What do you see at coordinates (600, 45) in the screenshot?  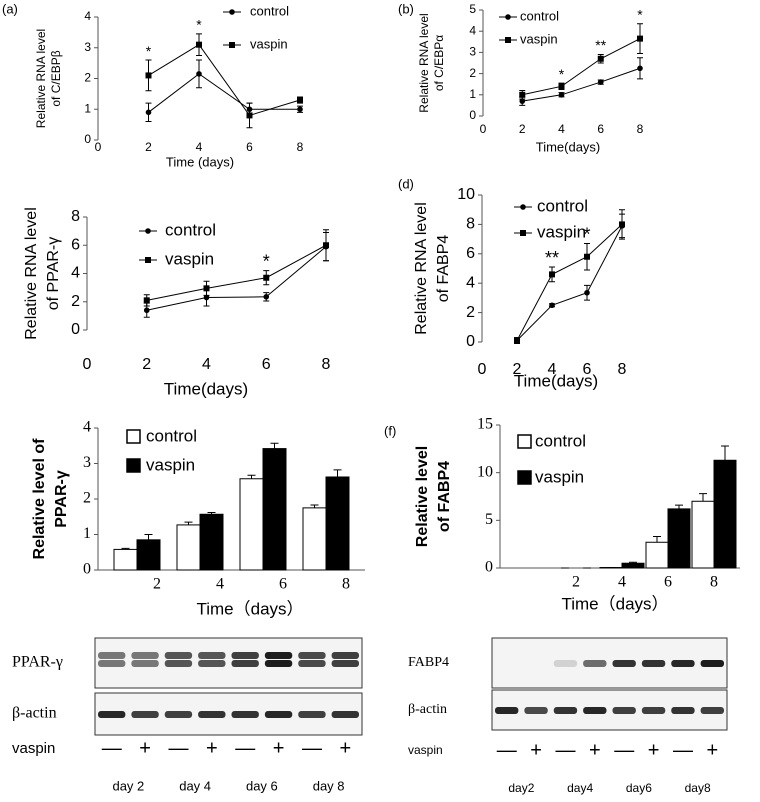 I see `significance: **` at bounding box center [600, 45].